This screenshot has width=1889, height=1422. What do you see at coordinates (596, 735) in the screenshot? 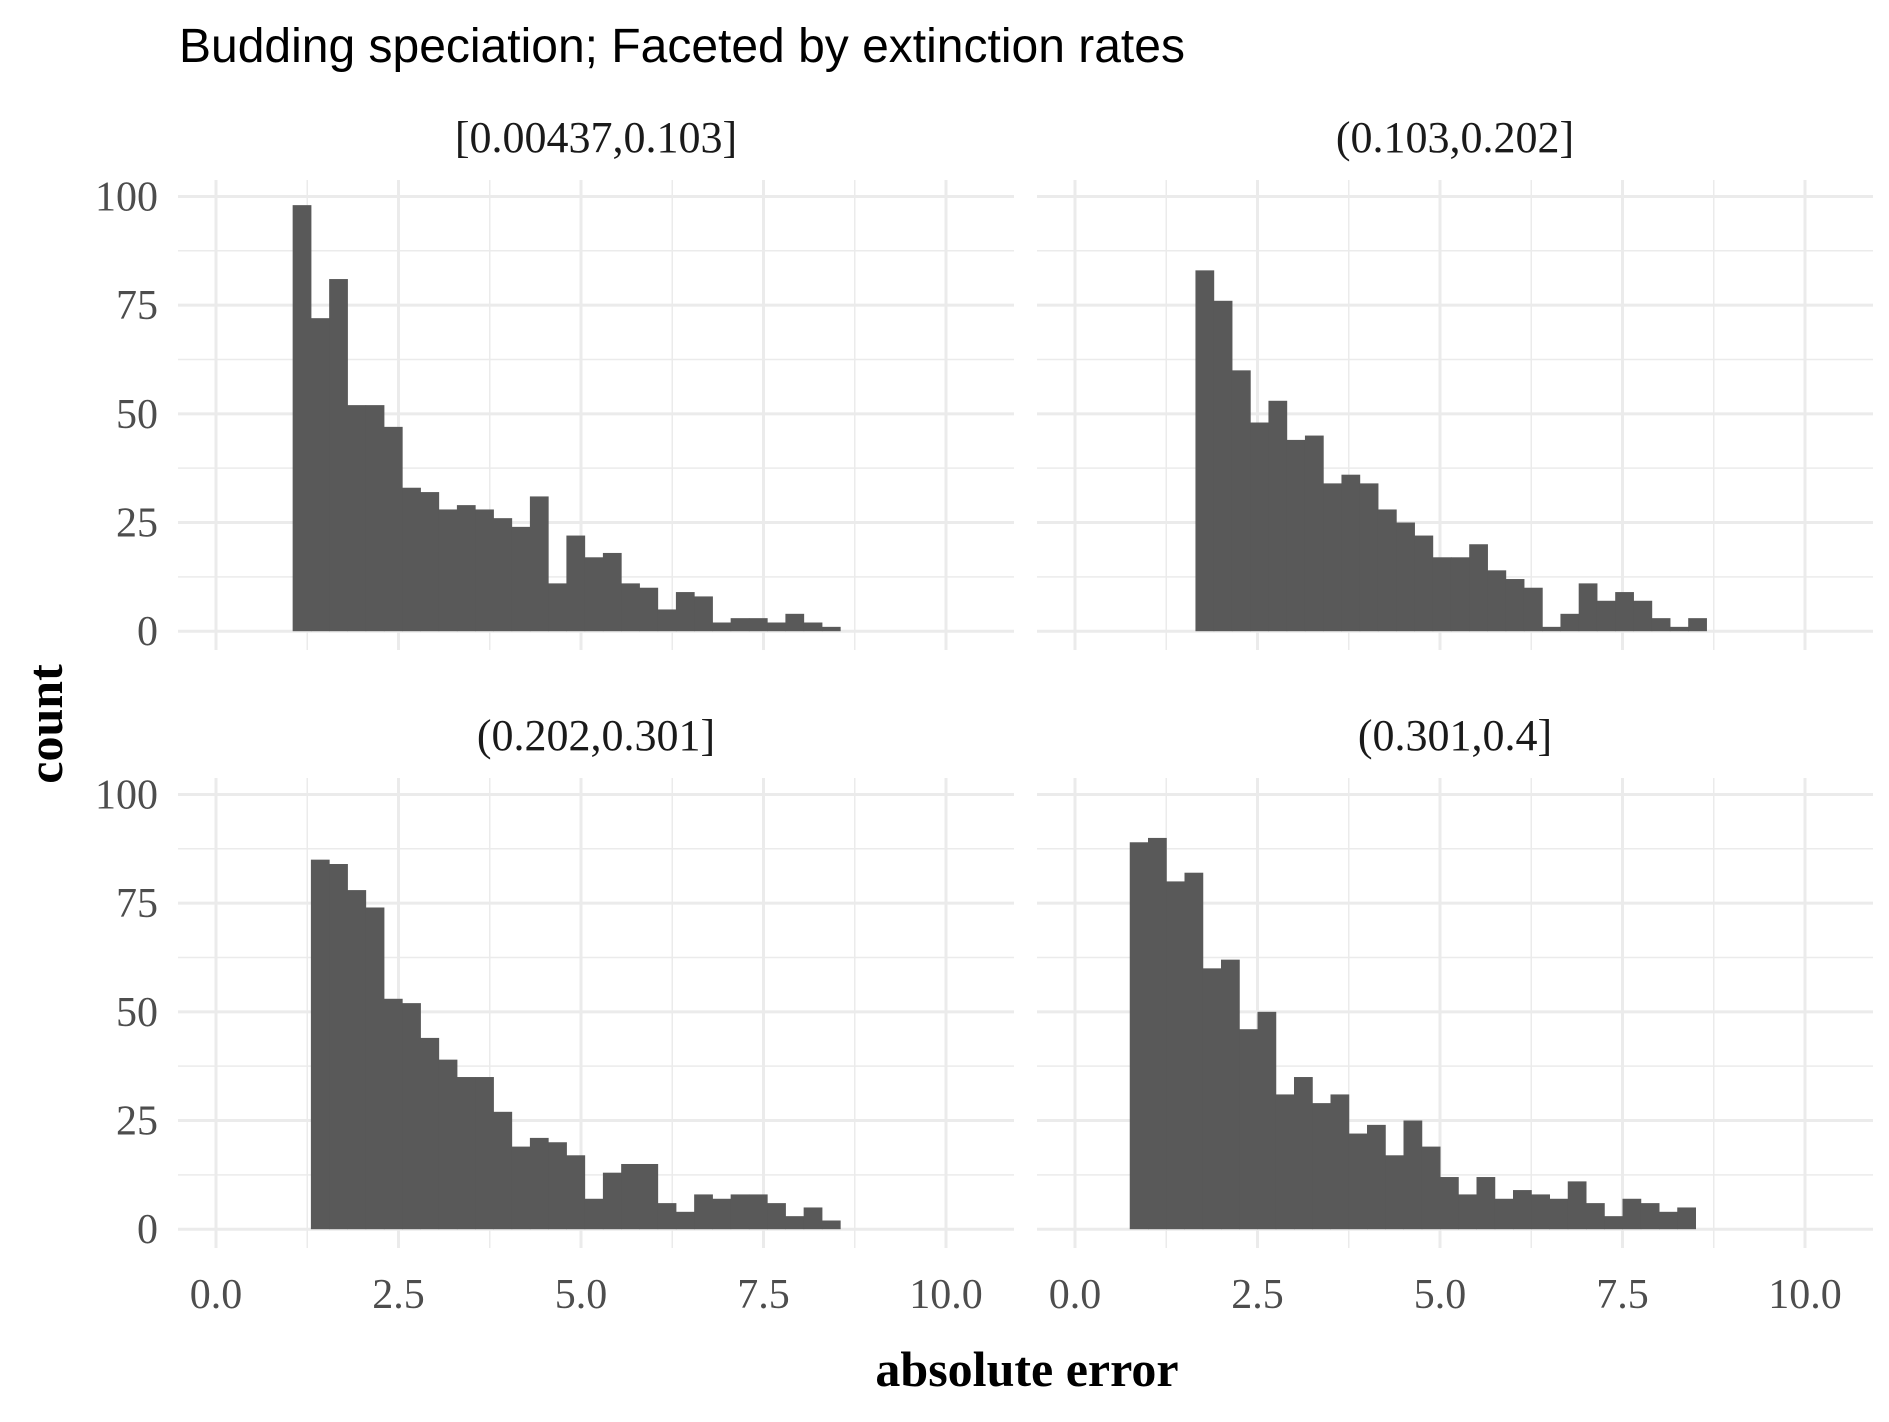
I see `facet-strip-label: (0.202,0.301]` at bounding box center [596, 735].